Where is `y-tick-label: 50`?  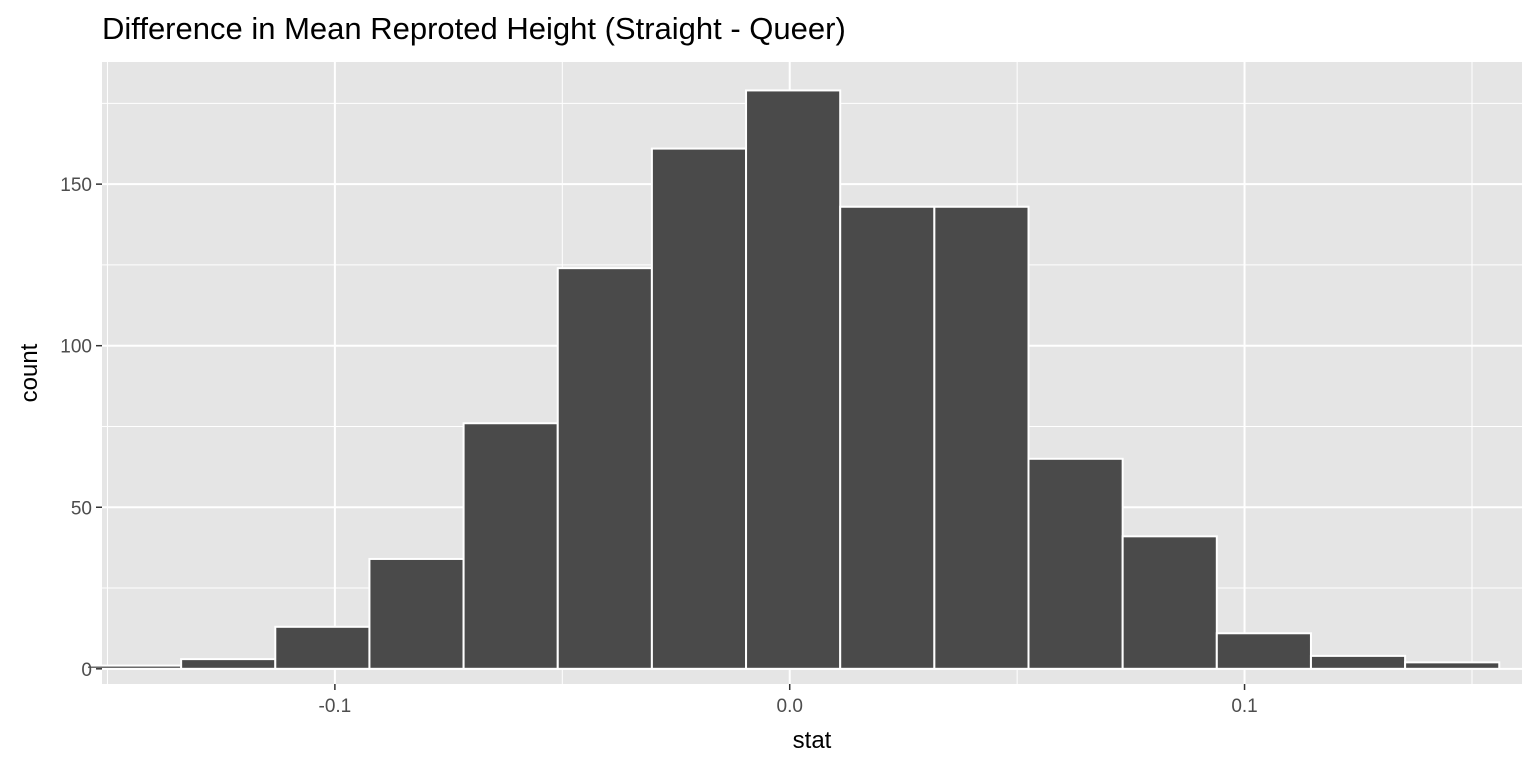 y-tick-label: 50 is located at coordinates (81, 508).